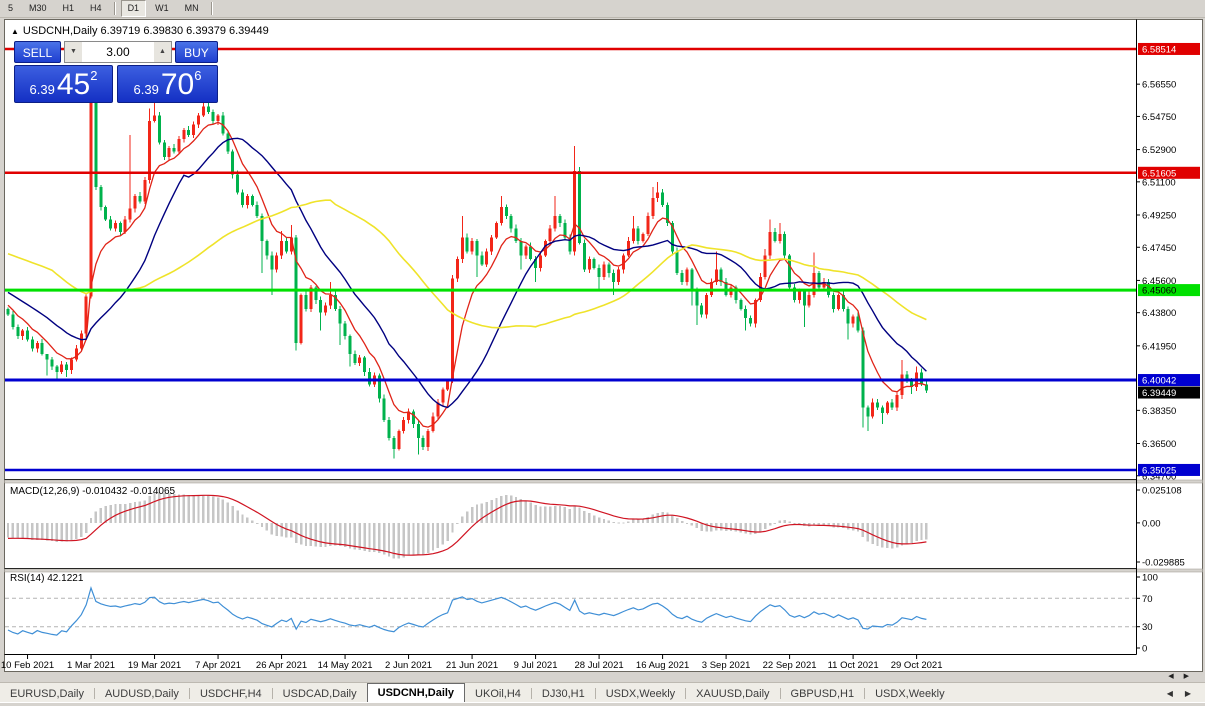 This screenshot has width=1205, height=706. Describe the element at coordinates (910, 694) in the screenshot. I see `tab-usdx-weekly-2: USDX,Weekly` at that location.